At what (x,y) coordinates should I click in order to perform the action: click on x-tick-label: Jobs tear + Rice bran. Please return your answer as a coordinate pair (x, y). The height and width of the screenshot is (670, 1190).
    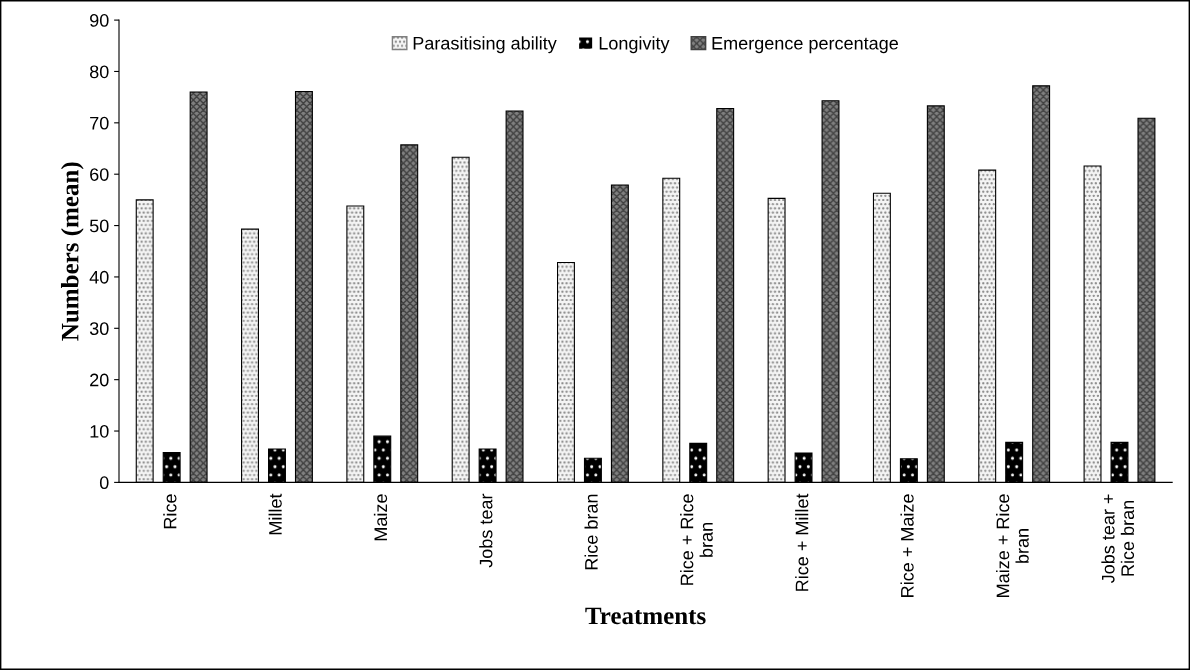
    Looking at the image, I should click on (1118, 539).